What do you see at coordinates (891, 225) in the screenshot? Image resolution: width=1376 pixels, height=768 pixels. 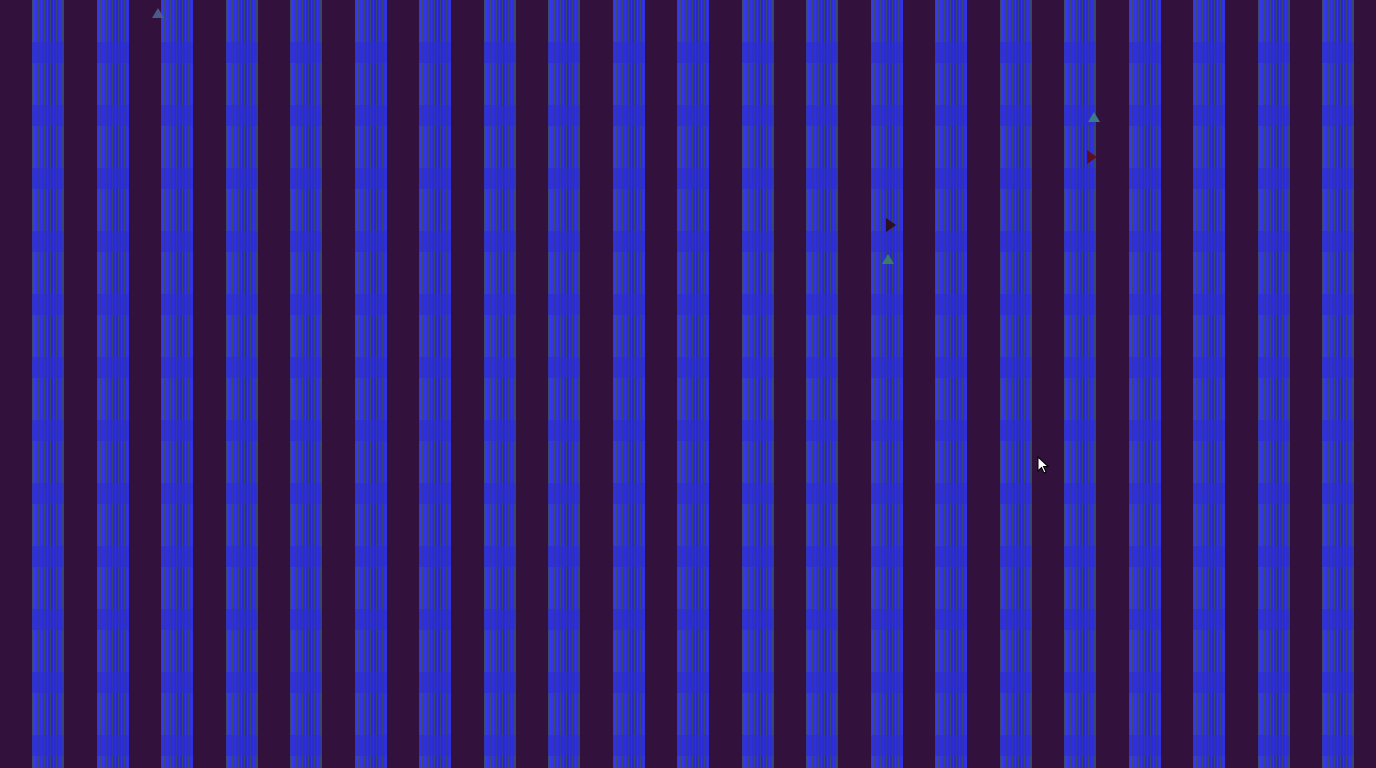 I see `flag-sprite` at bounding box center [891, 225].